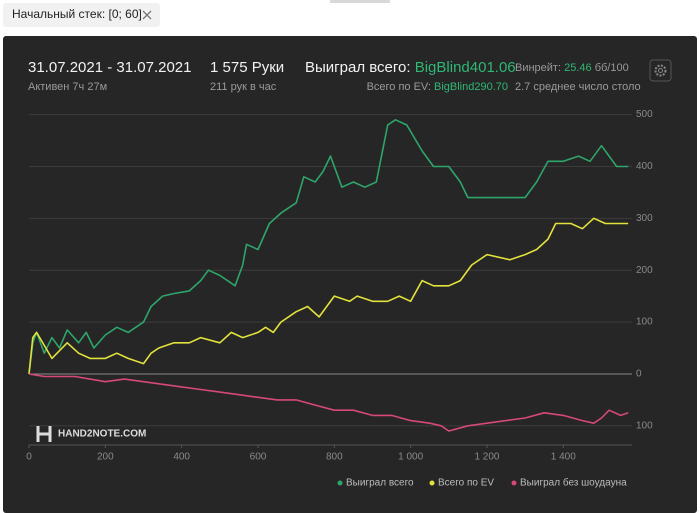  Describe the element at coordinates (358, 67) in the screenshot. I see `won-label: Выиграл всего:` at that location.